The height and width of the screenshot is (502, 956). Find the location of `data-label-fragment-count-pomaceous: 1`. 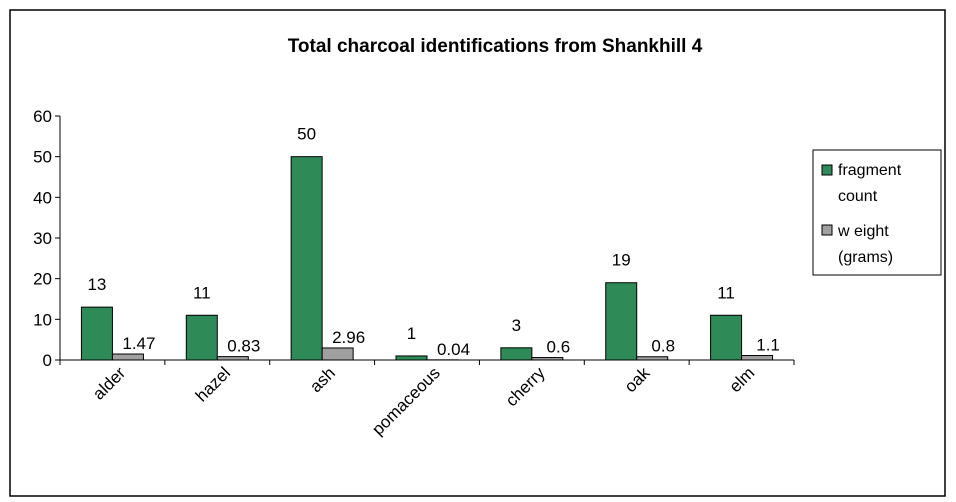

data-label-fragment-count-pomaceous: 1 is located at coordinates (411, 333).